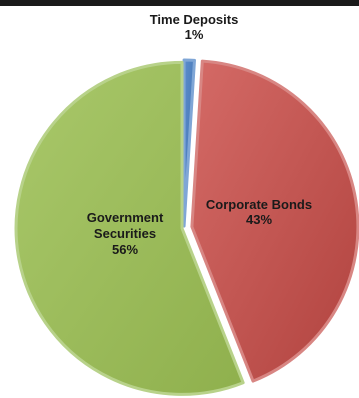  I want to click on slice-label-corporate-bonds: Corporate Bonds 43%, so click(259, 212).